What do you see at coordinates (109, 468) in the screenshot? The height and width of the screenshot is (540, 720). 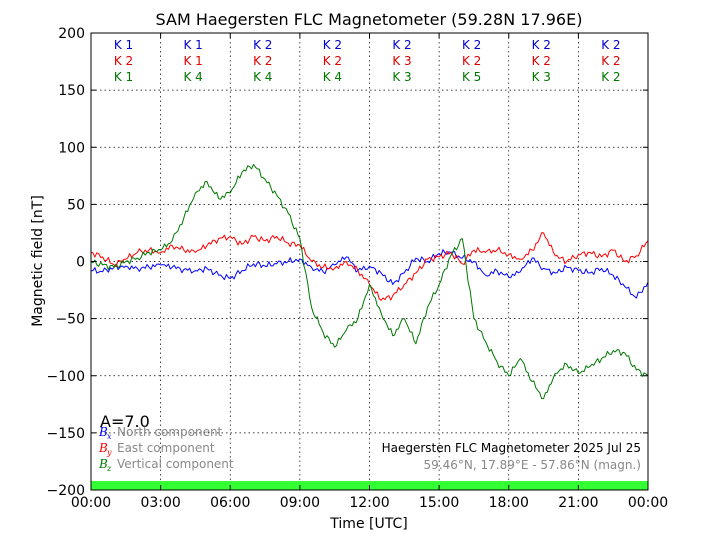 I see `legend-symbol-subscript: z` at bounding box center [109, 468].